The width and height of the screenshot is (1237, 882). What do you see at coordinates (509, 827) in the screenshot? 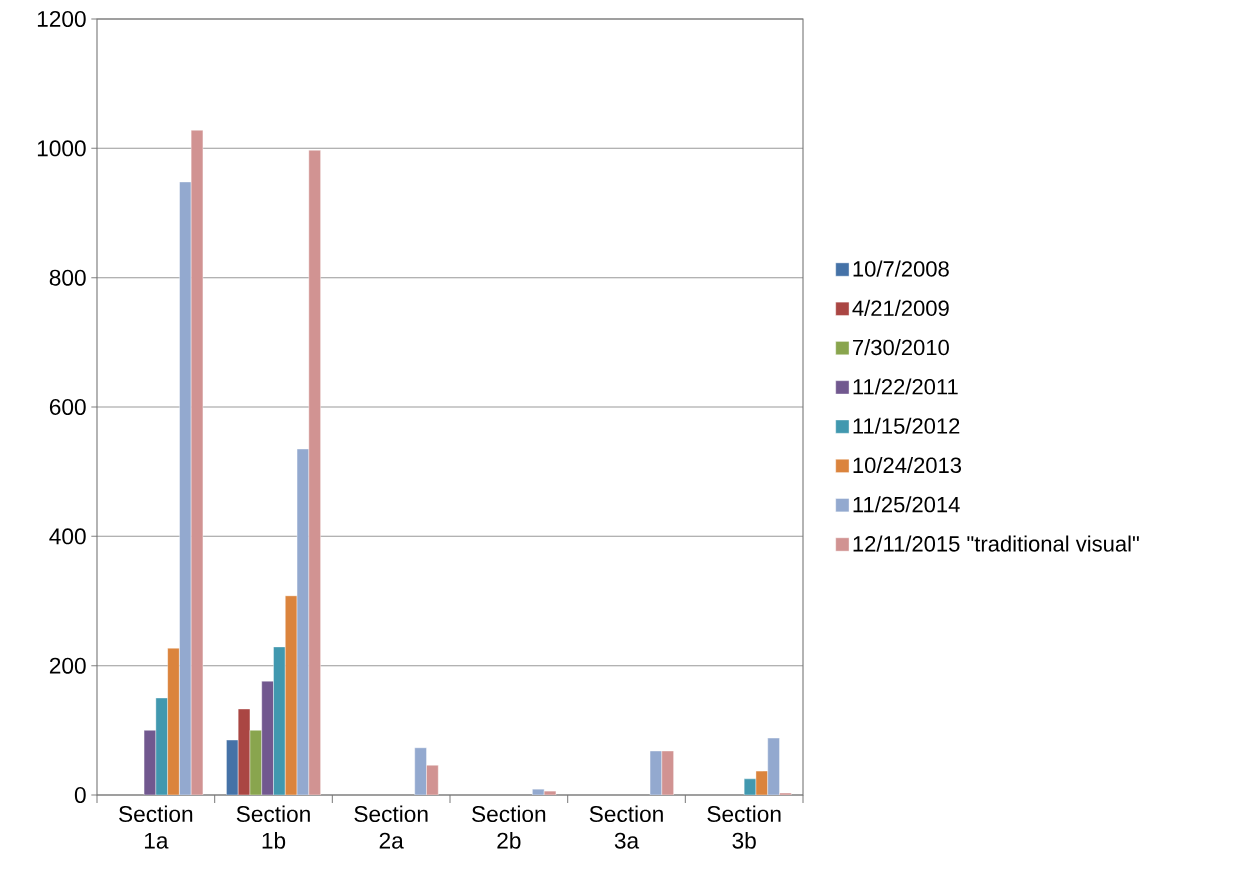
I see `x-tick-label: Section 2b` at bounding box center [509, 827].